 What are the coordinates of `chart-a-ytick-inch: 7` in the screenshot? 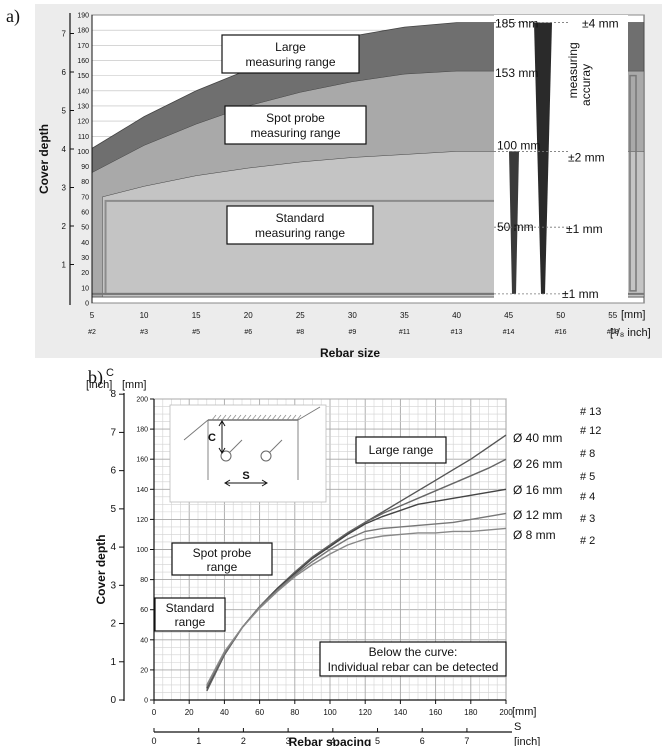 It's located at (64, 33).